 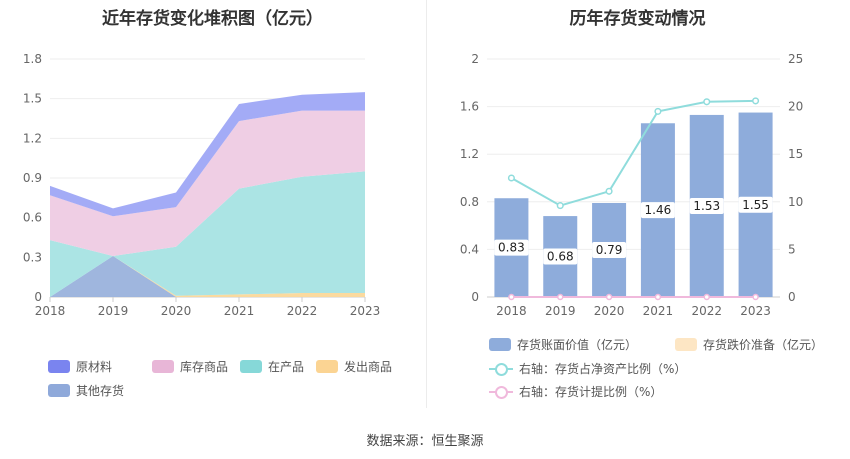 I want to click on legend-item: 右轴：存货计提比例（%）, so click(x=575, y=391).